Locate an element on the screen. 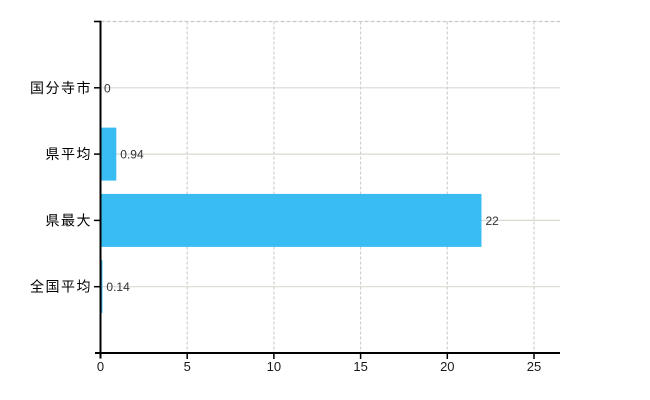 This screenshot has width=650, height=400. category-label: 全国平均 is located at coordinates (61, 287).